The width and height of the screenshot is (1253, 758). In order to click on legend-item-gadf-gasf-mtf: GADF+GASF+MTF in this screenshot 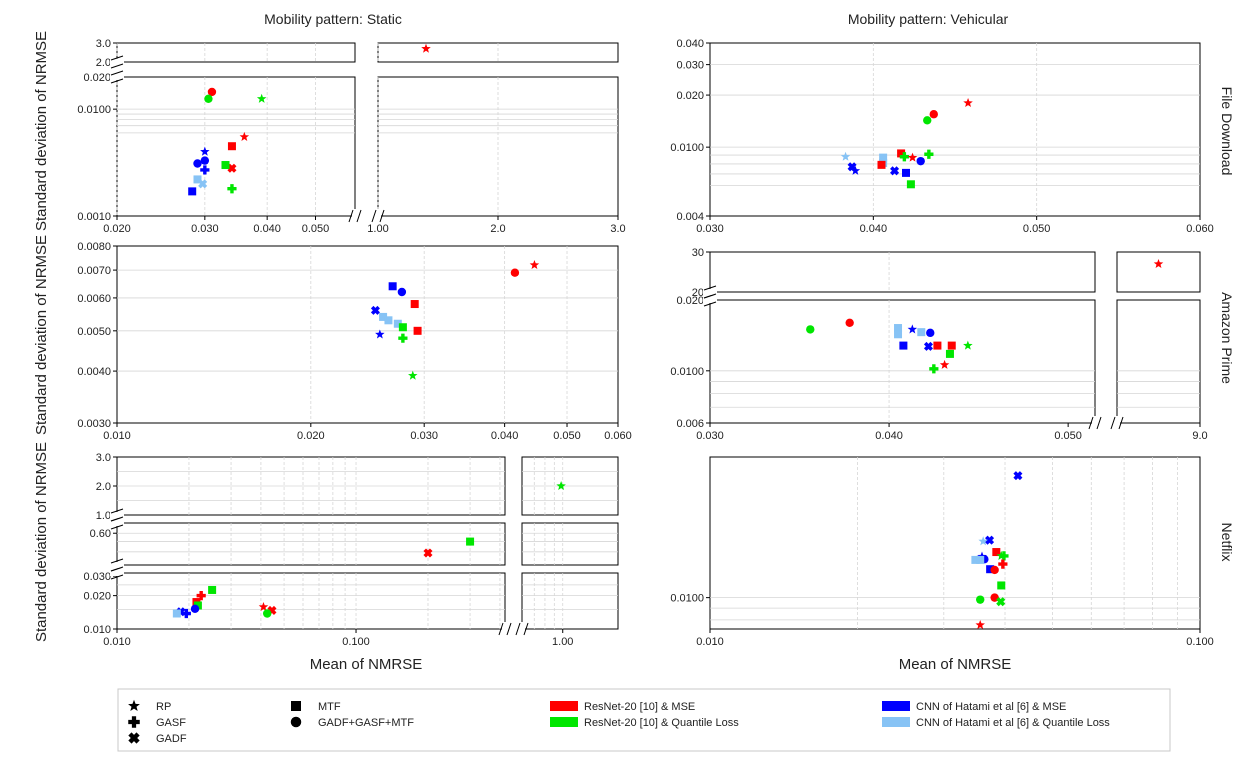, I will do `click(352, 722)`.